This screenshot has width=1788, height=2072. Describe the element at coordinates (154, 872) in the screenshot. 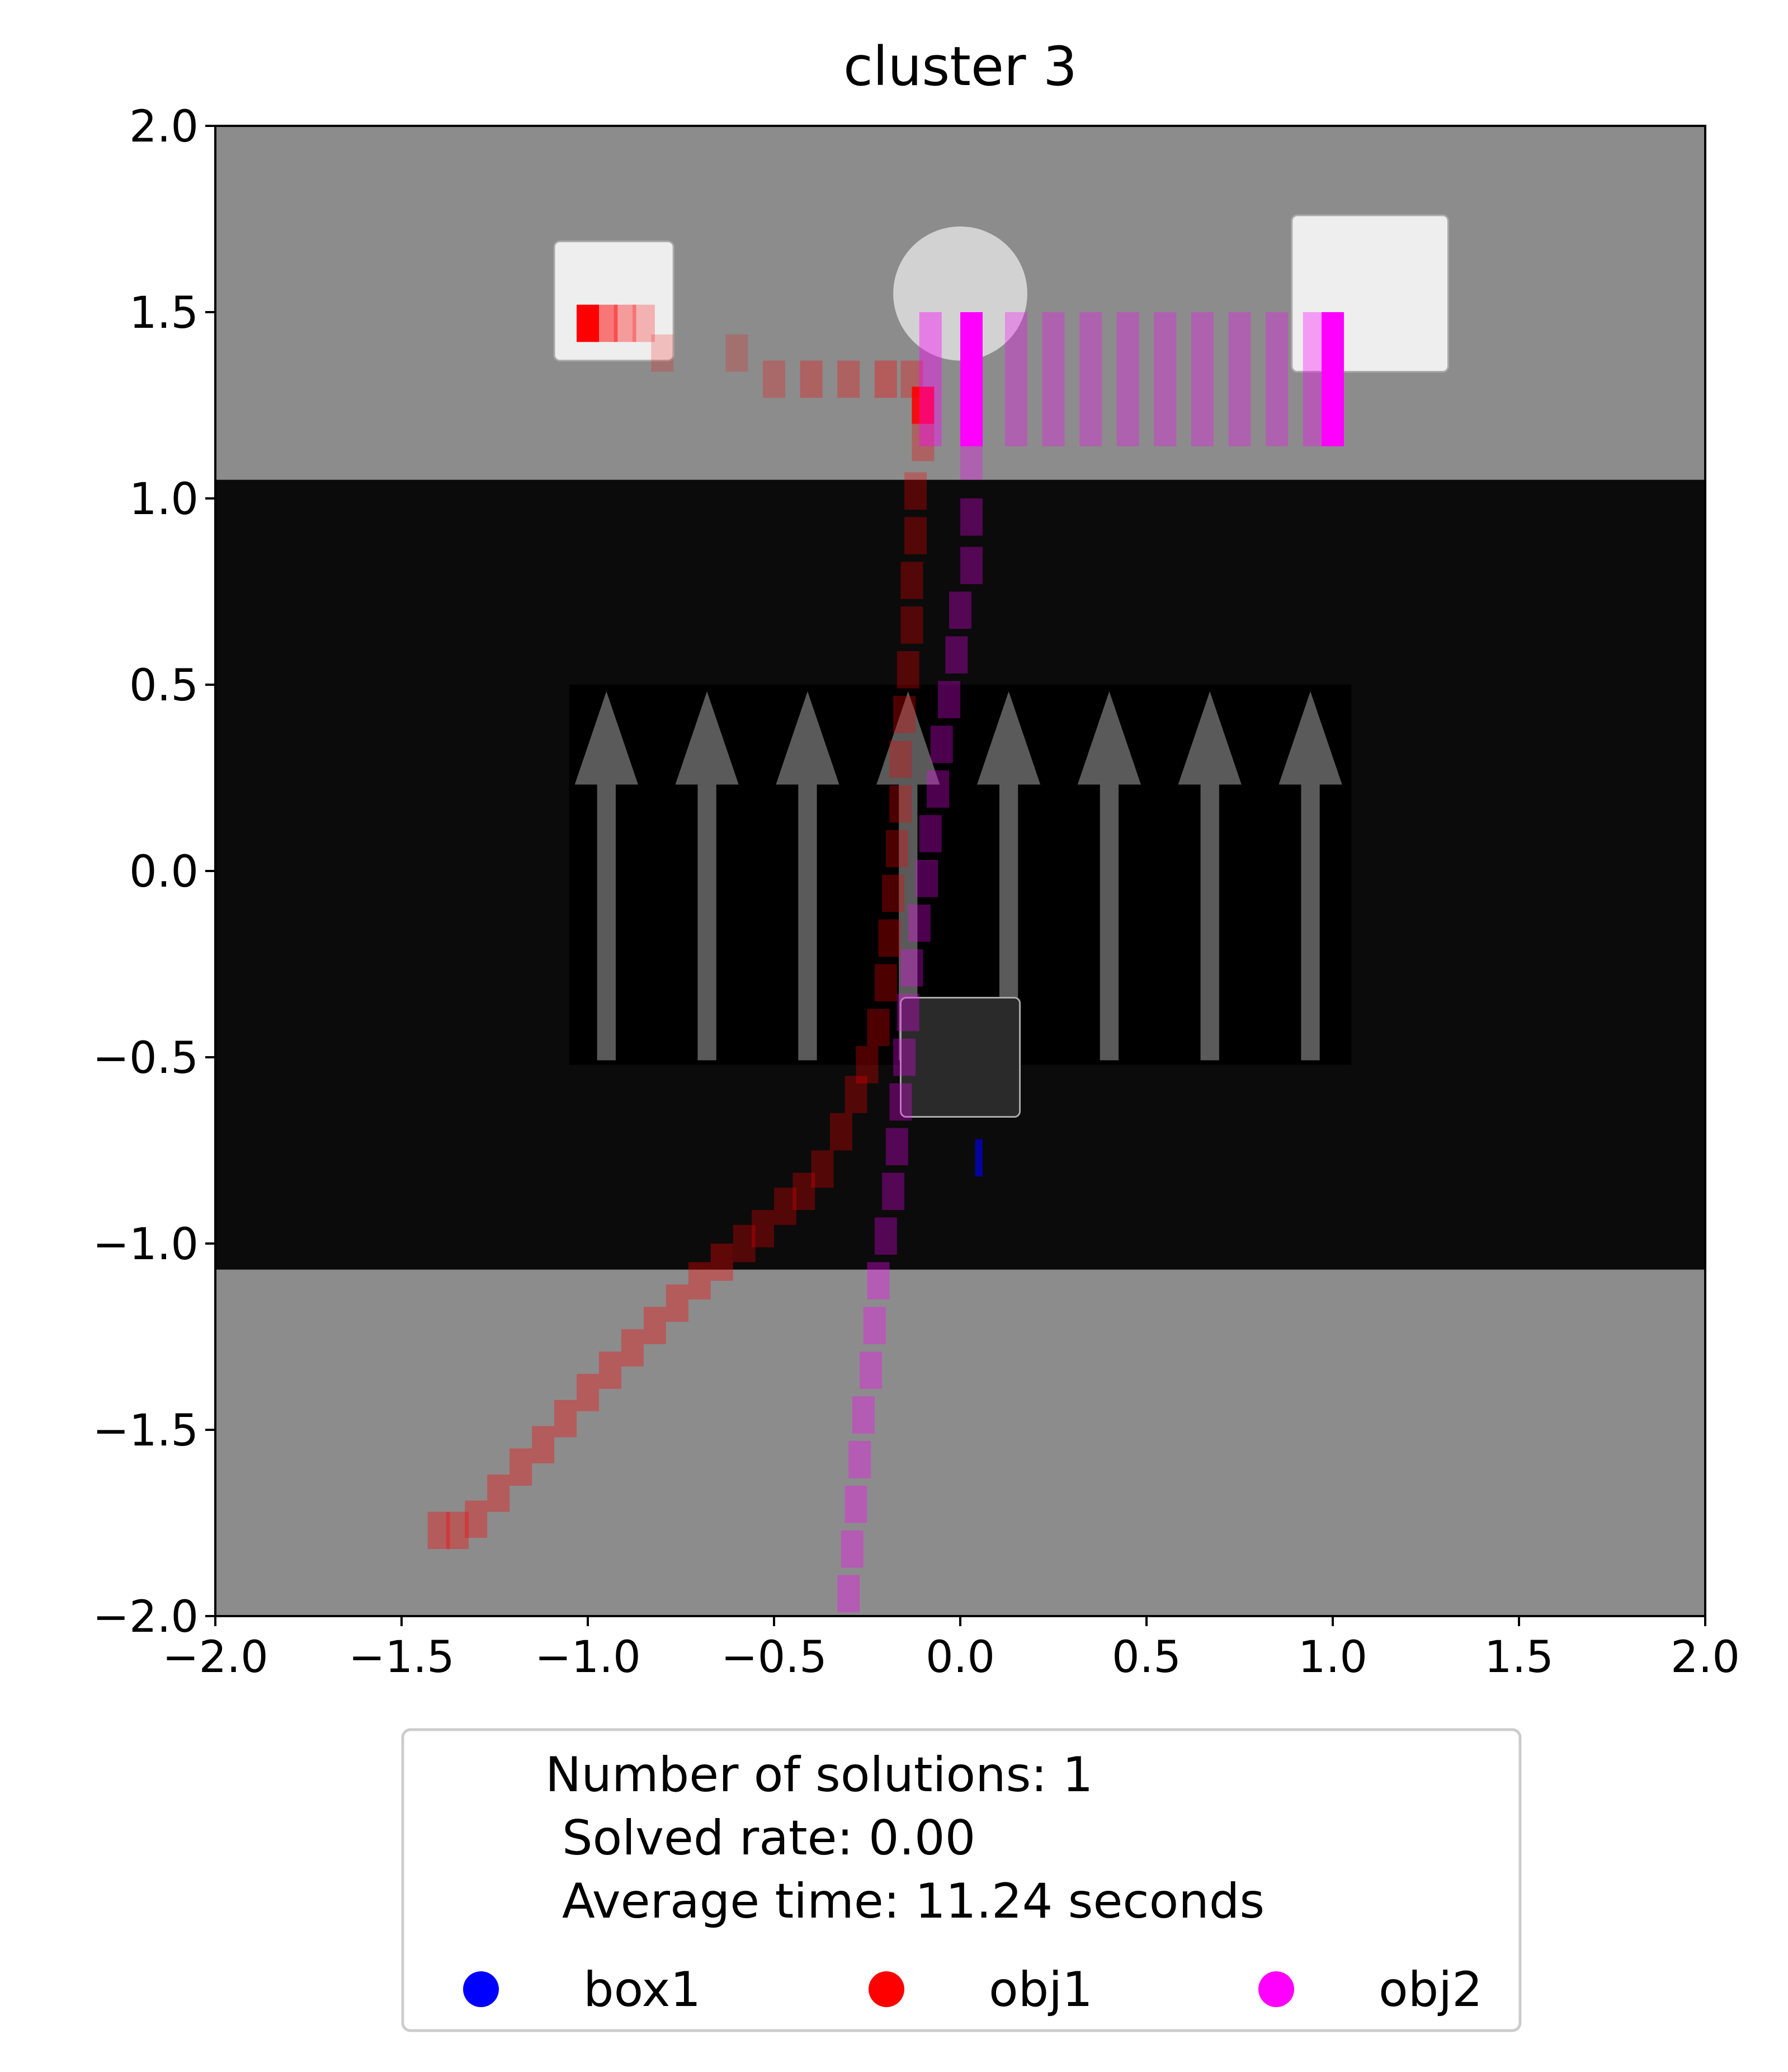

I see `y-axis: 2.0 1.5 1.0 0.5 0.0 −0.5 −1.0 −1.5 −2.0` at that location.